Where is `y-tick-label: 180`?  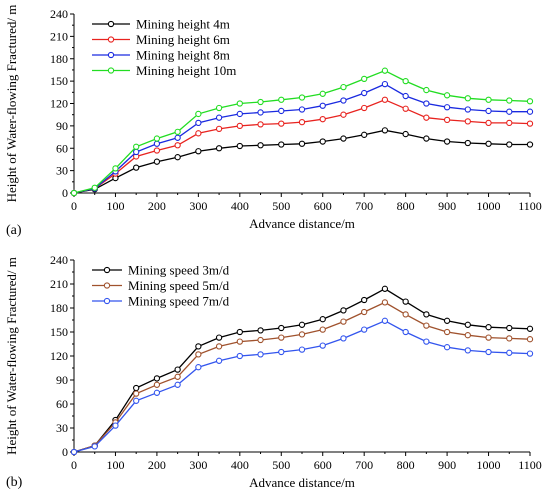 y-tick-label: 180 is located at coordinates (59, 59).